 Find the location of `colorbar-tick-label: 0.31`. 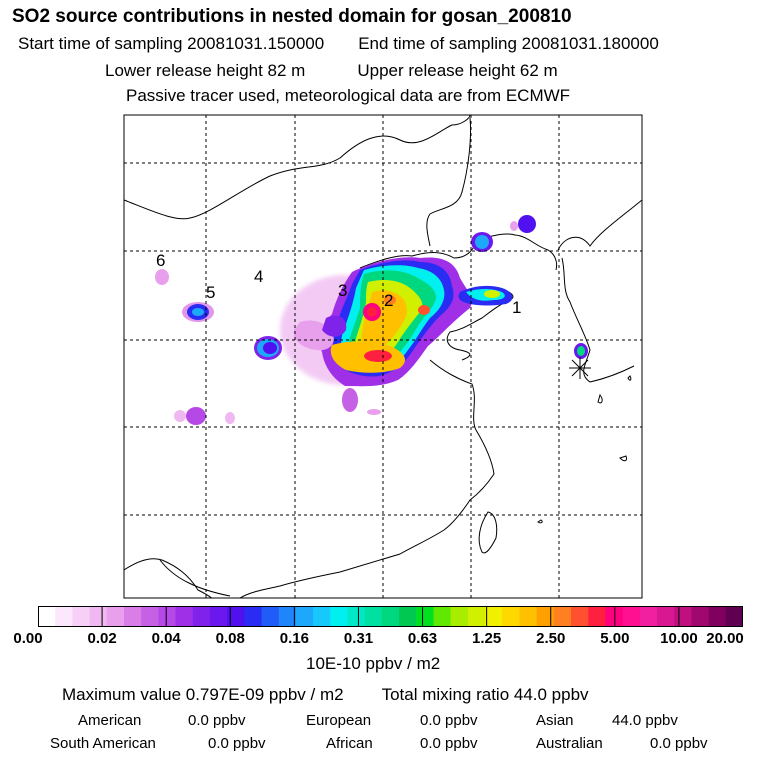

colorbar-tick-label: 0.31 is located at coordinates (358, 638).